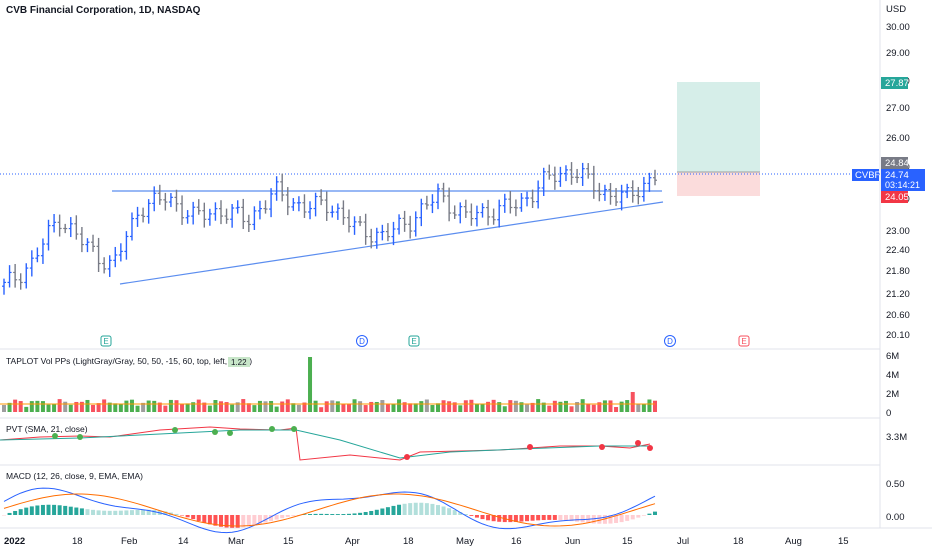 The height and width of the screenshot is (555, 932). What do you see at coordinates (898, 27) in the screenshot?
I see `price-tick-label: 30.00` at bounding box center [898, 27].